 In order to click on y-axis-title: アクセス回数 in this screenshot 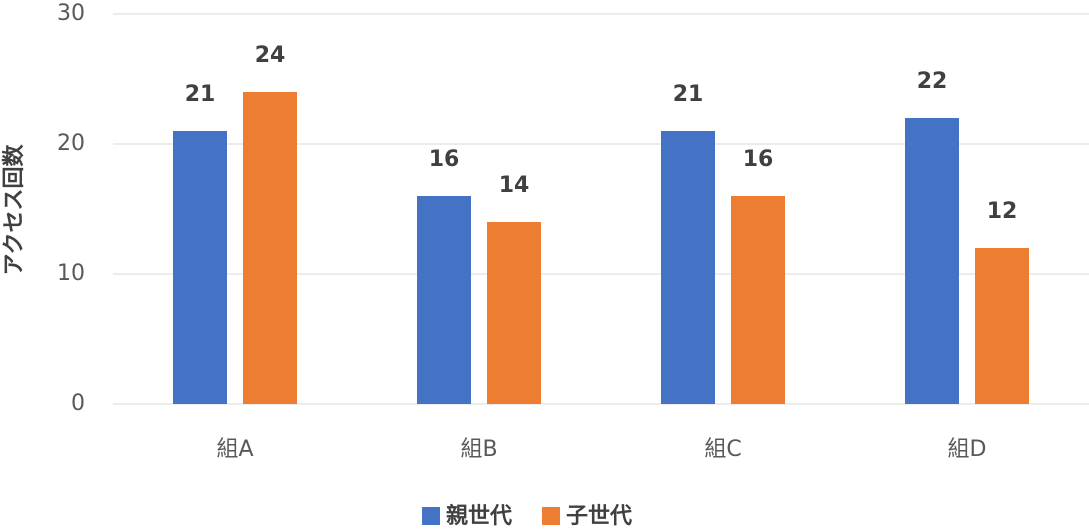, I will do `click(14, 210)`.